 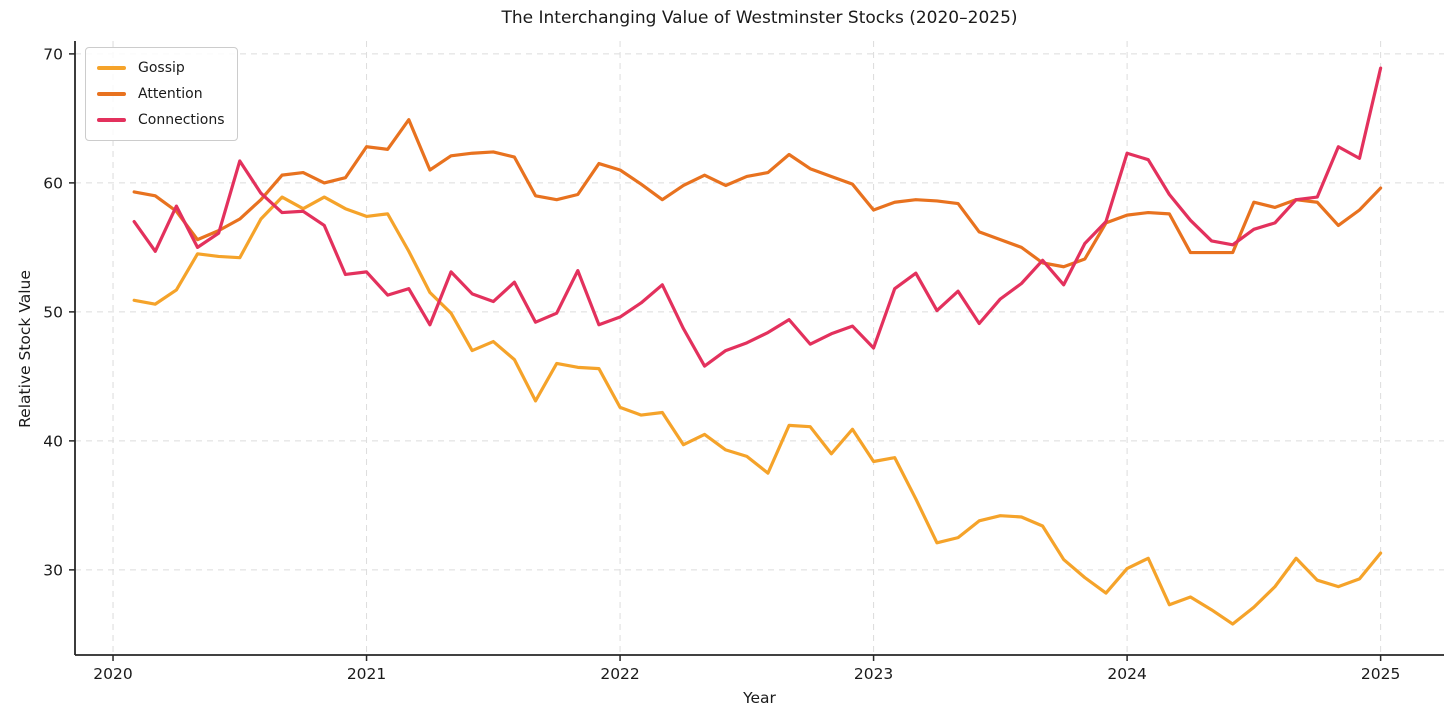 I want to click on gossip-line-swatch, so click(x=111, y=68).